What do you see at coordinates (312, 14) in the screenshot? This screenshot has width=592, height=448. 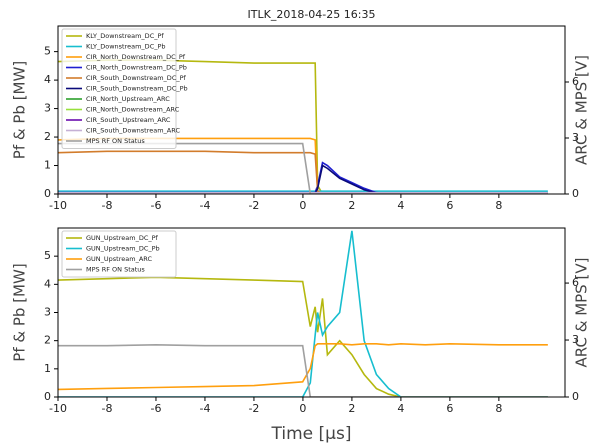 I see `chart-title: ITLK_2018-04-25 16:35` at bounding box center [312, 14].